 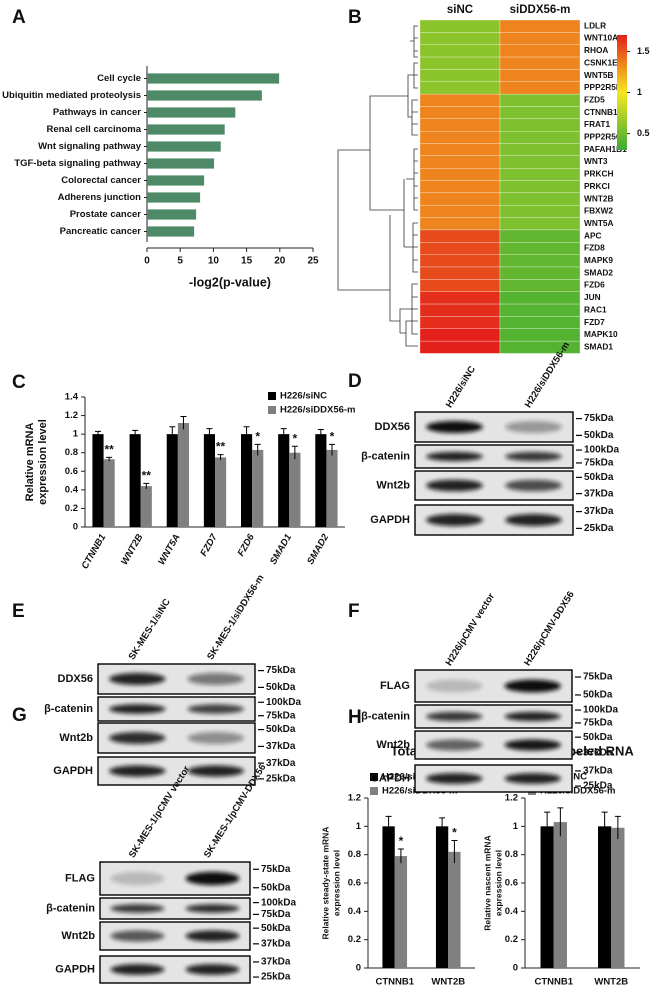 What do you see at coordinates (601, 38) in the screenshot?
I see `row-label: WNT10A` at bounding box center [601, 38].